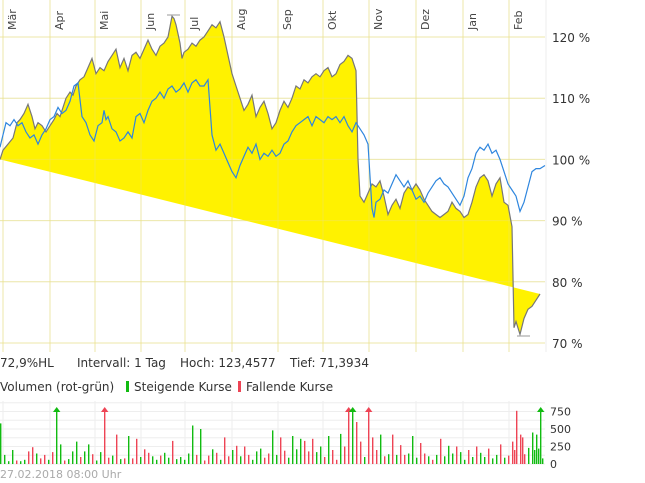 The width and height of the screenshot is (645, 483). I want to click on month-label: Okt, so click(332, 20).